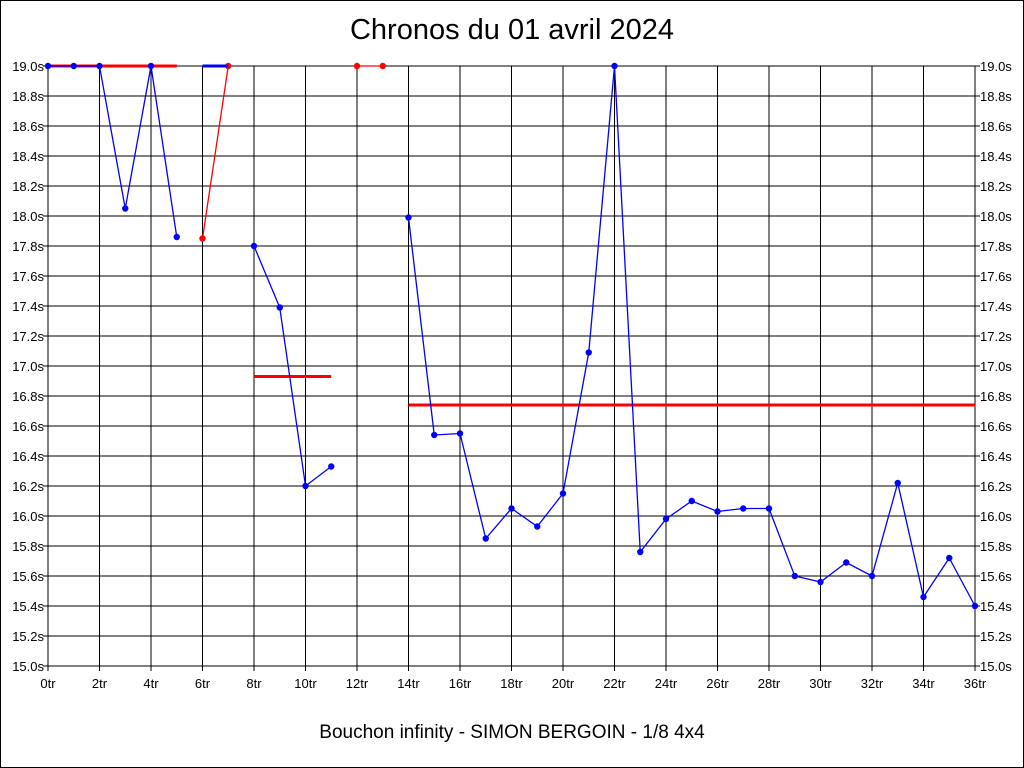 Image resolution: width=1024 pixels, height=768 pixels. What do you see at coordinates (996, 246) in the screenshot?
I see `y-tick-label-right: 17.8s` at bounding box center [996, 246].